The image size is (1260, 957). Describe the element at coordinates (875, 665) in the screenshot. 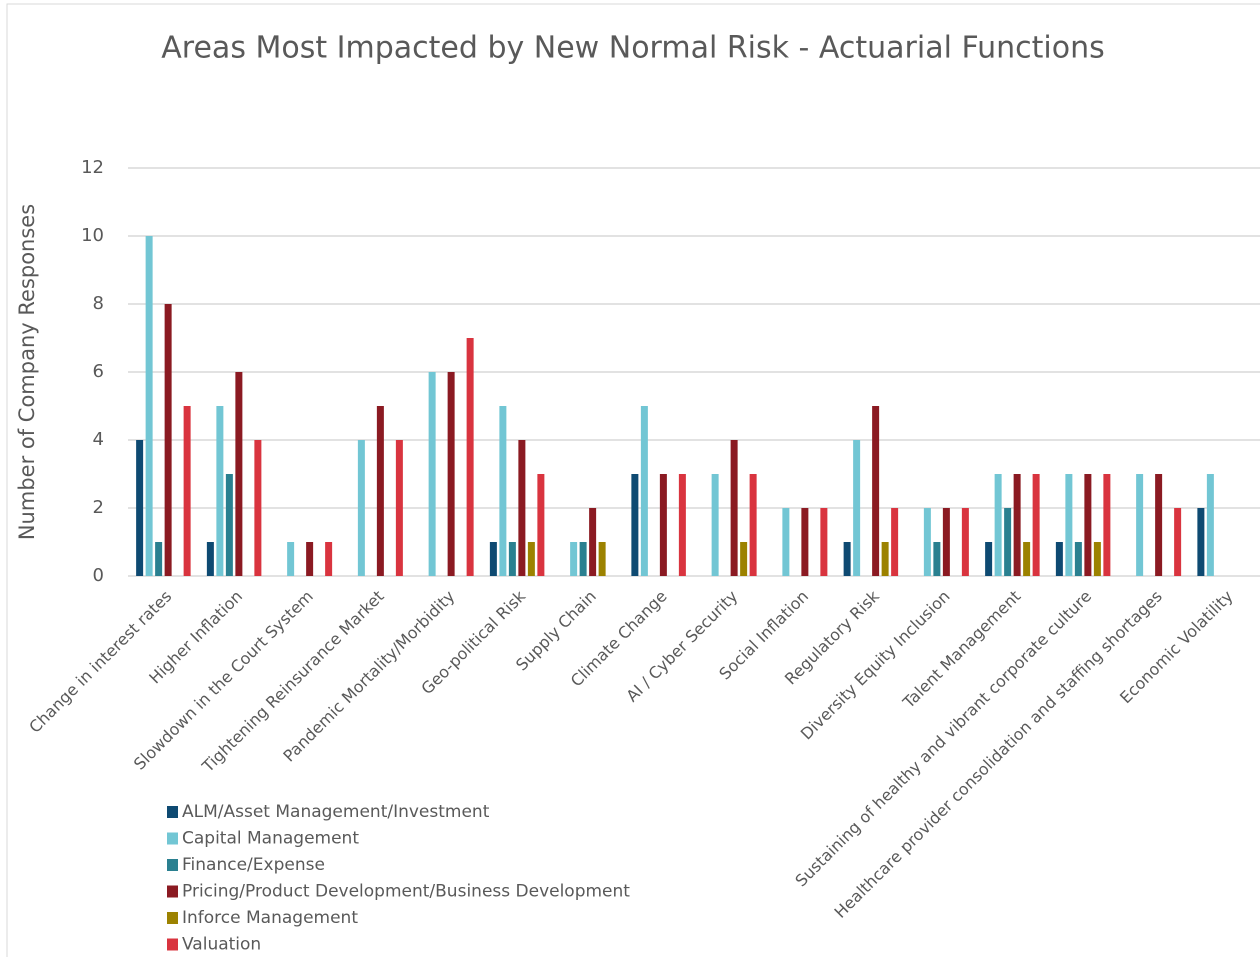

I see `x-tick-label: Diversity Equity Inclusion` at that location.